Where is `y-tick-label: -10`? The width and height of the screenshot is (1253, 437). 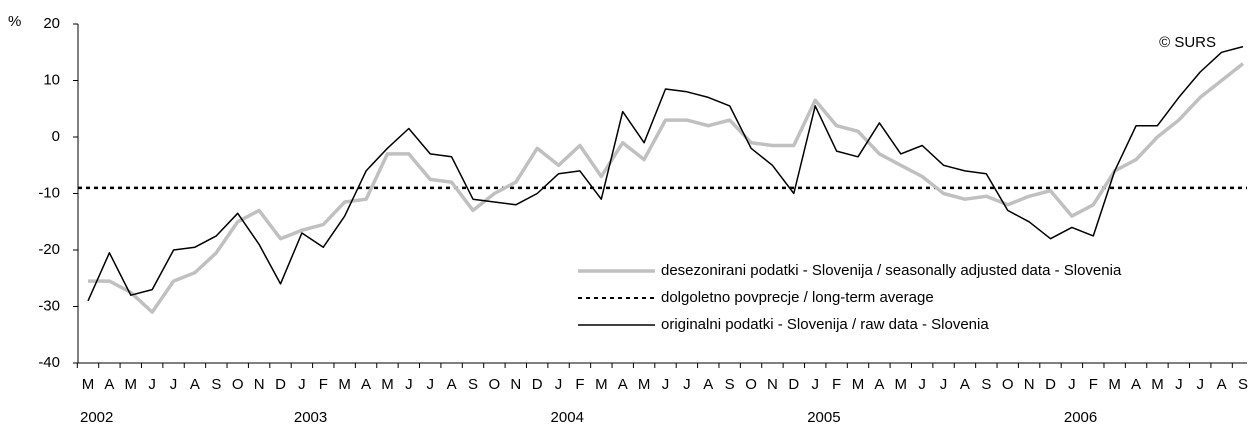
y-tick-label: -10 is located at coordinates (49, 192).